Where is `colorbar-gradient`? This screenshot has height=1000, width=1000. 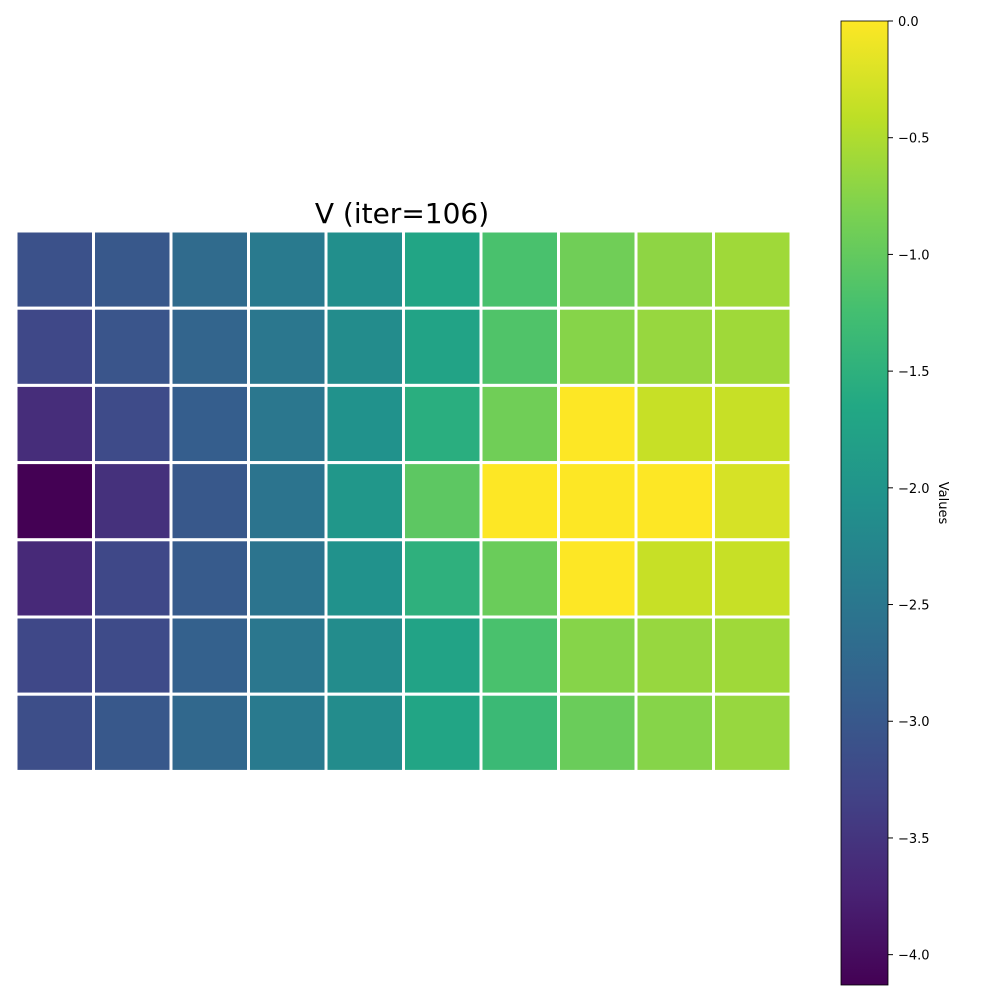 colorbar-gradient is located at coordinates (864, 503).